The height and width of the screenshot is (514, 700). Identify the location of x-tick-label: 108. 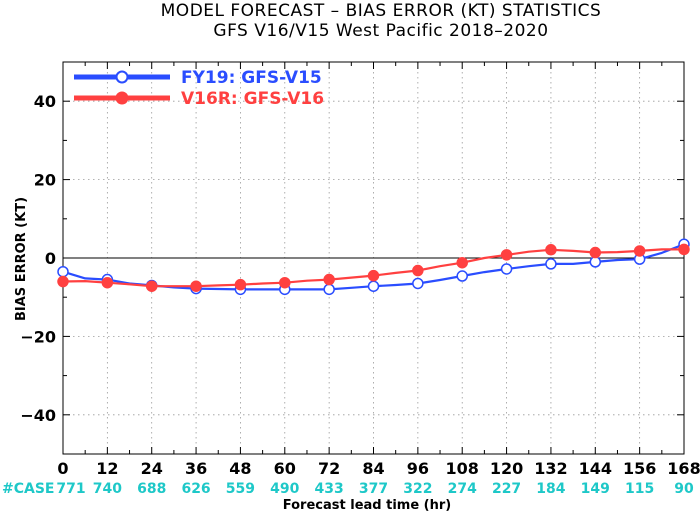
(462, 468).